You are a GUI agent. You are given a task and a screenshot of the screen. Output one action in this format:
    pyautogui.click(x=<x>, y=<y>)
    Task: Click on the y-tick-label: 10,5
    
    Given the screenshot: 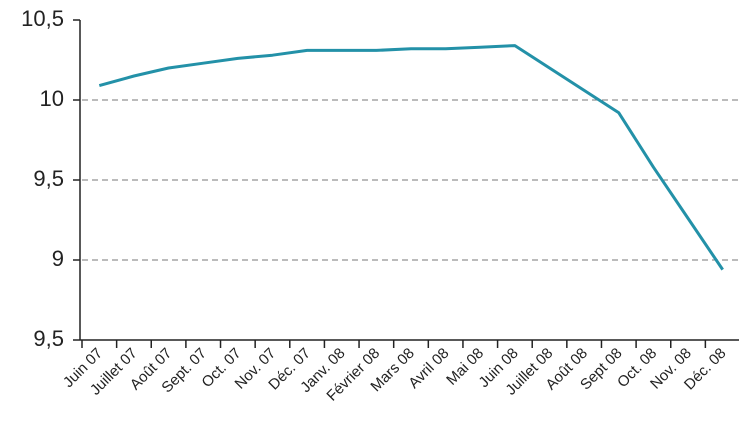 What is the action you would take?
    pyautogui.click(x=42, y=18)
    